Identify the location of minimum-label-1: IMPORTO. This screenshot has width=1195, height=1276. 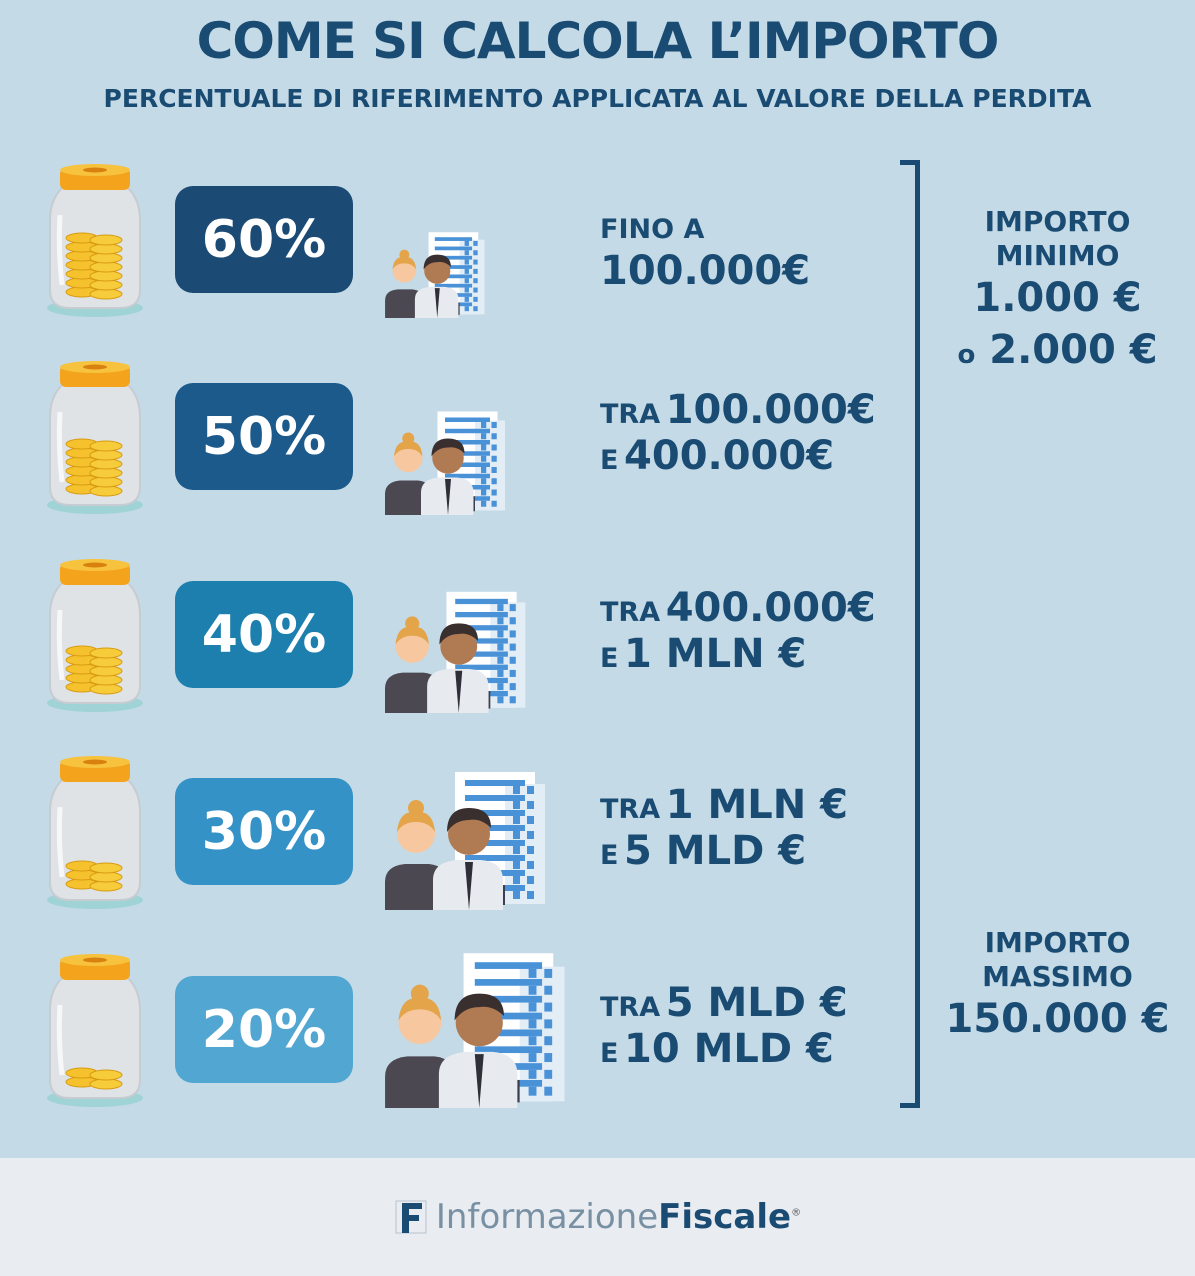
(1057, 221).